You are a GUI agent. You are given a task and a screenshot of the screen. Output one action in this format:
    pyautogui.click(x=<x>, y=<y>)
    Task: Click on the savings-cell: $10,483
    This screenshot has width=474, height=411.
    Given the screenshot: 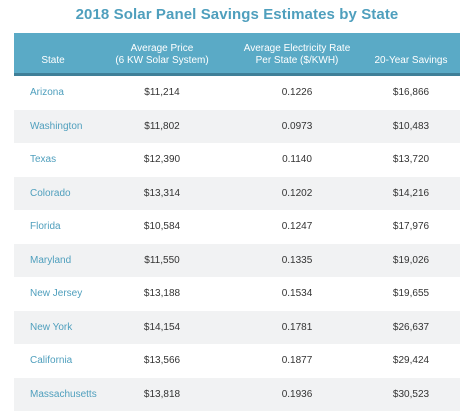 What is the action you would take?
    pyautogui.click(x=411, y=126)
    